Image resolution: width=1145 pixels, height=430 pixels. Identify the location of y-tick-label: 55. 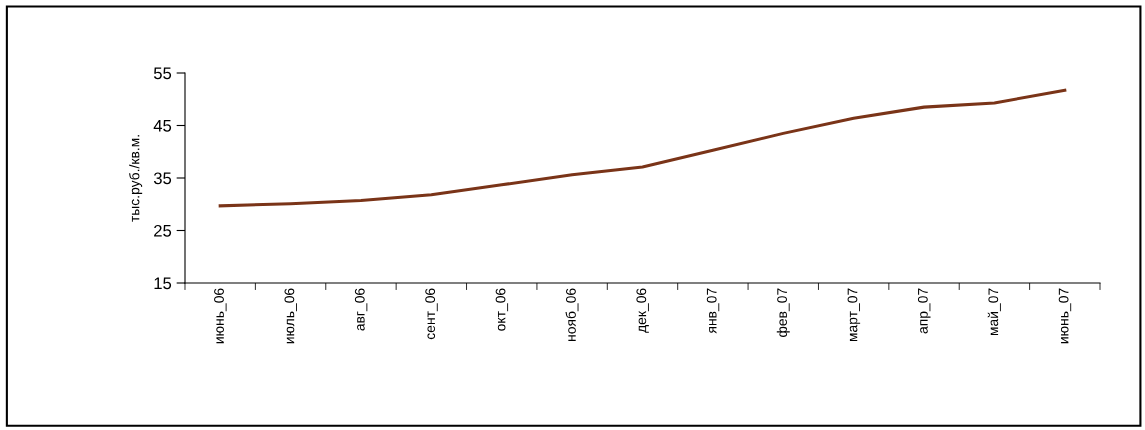
(162, 73).